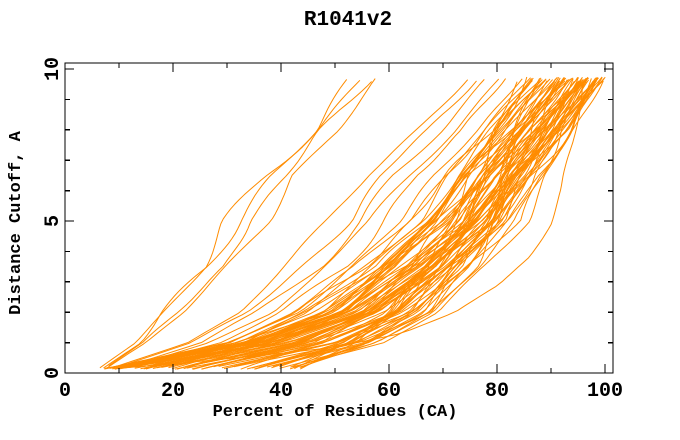 This screenshot has height=440, width=680. What do you see at coordinates (389, 391) in the screenshot?
I see `x-tick-label: 60` at bounding box center [389, 391].